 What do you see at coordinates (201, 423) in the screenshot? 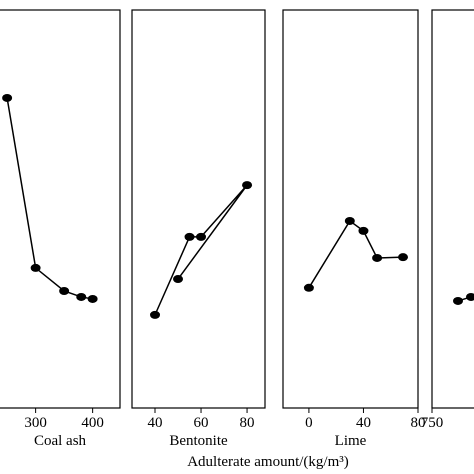
I see `x-tick-label: 60` at bounding box center [201, 423].